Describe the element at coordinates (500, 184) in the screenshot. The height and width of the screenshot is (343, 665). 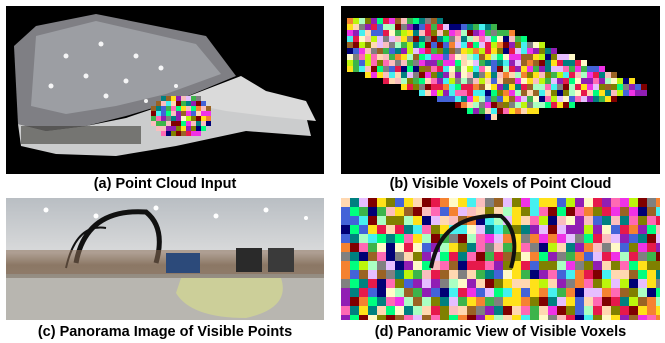
I see `caption-b: (b) Visible Voxels of Point Cloud` at that location.